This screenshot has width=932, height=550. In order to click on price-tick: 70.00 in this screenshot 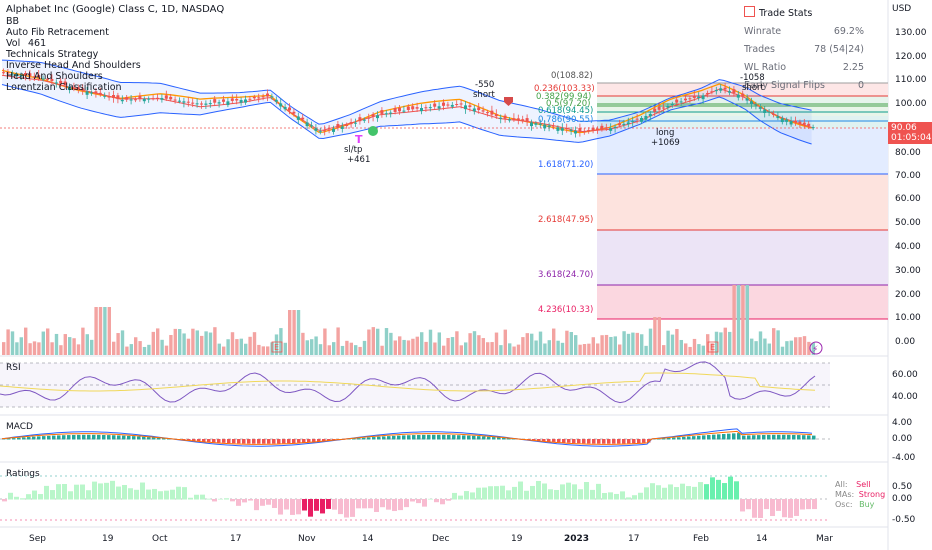, I will do `click(908, 176)`.